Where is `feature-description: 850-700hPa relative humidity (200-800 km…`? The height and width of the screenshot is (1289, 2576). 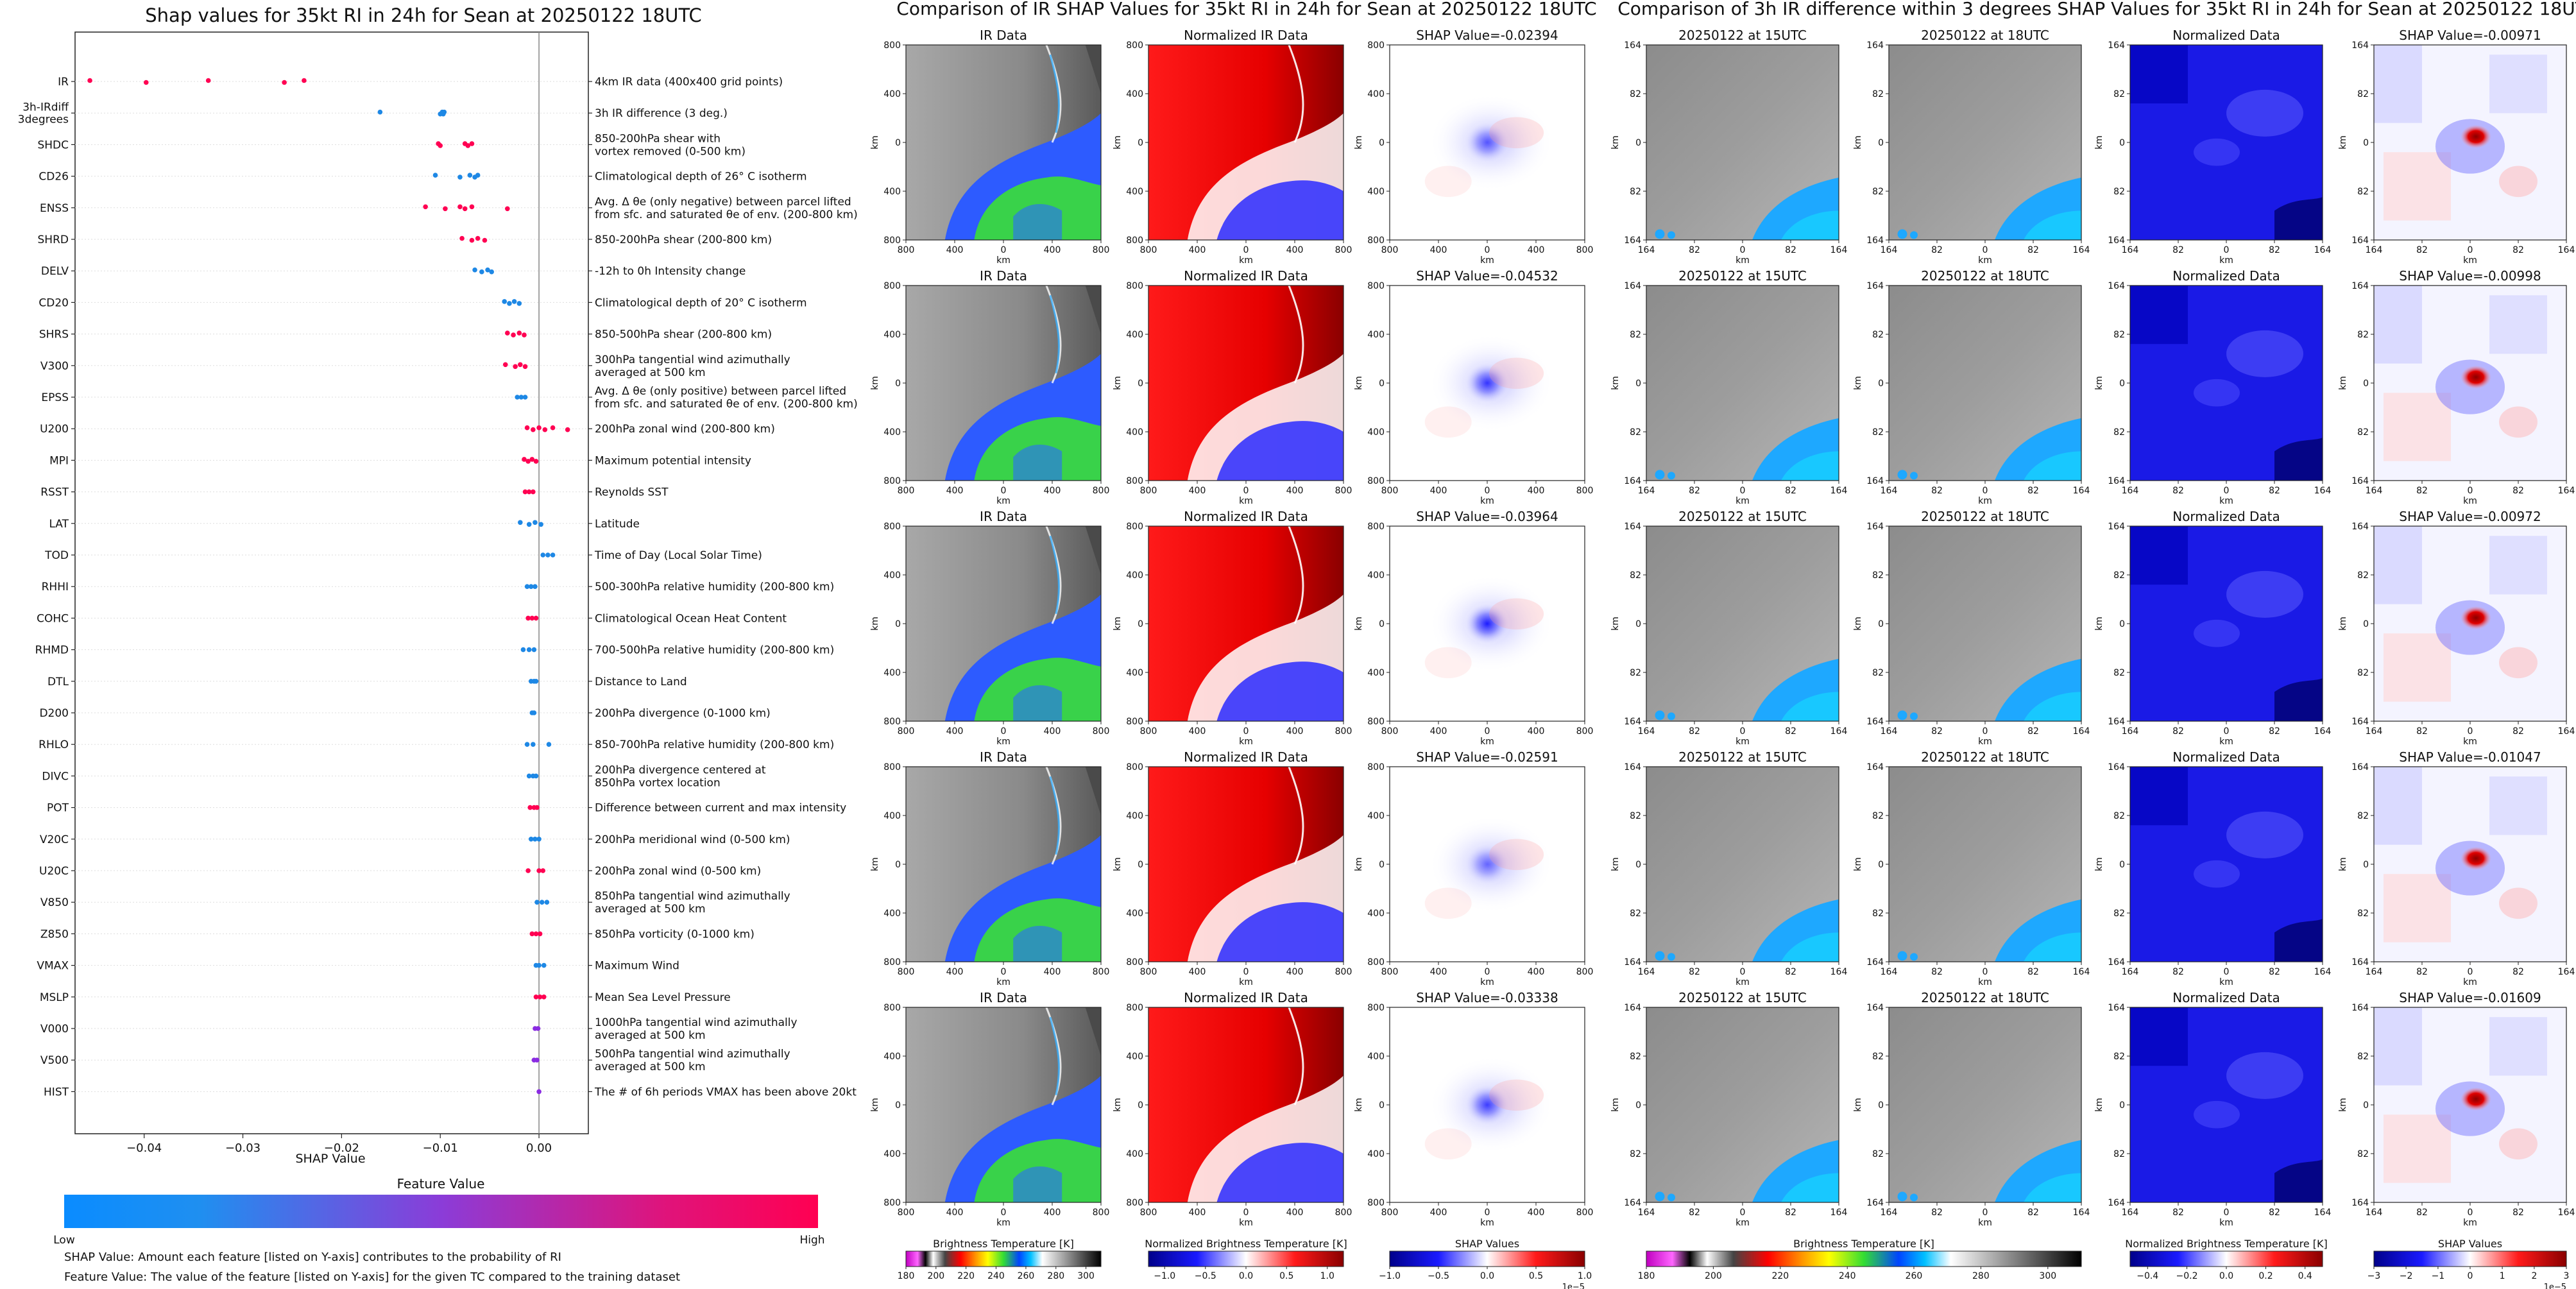 feature-description: 850-700hPa relative humidity (200-800 km… is located at coordinates (714, 744).